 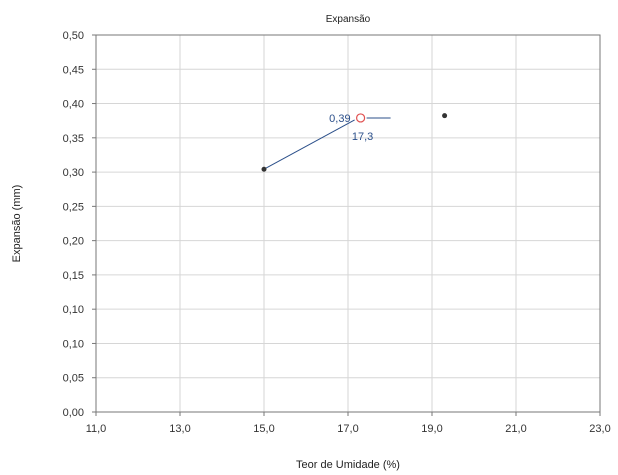 I want to click on y-tick-label: 0,25, so click(x=73, y=207).